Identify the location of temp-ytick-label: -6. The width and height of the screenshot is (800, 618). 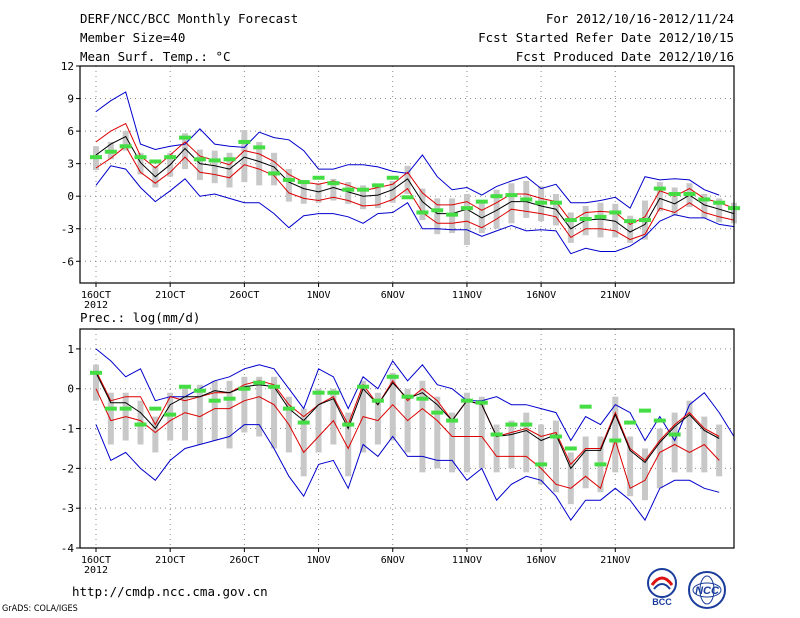
(67, 261).